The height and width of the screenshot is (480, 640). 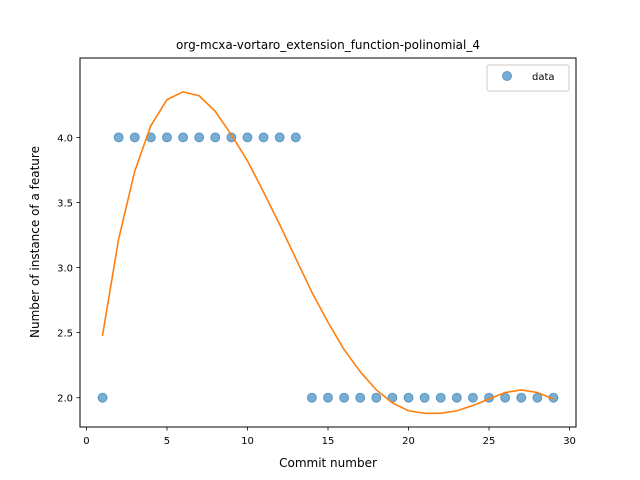 What do you see at coordinates (35, 242) in the screenshot?
I see `y-axis-label: Number of instance of a feature` at bounding box center [35, 242].